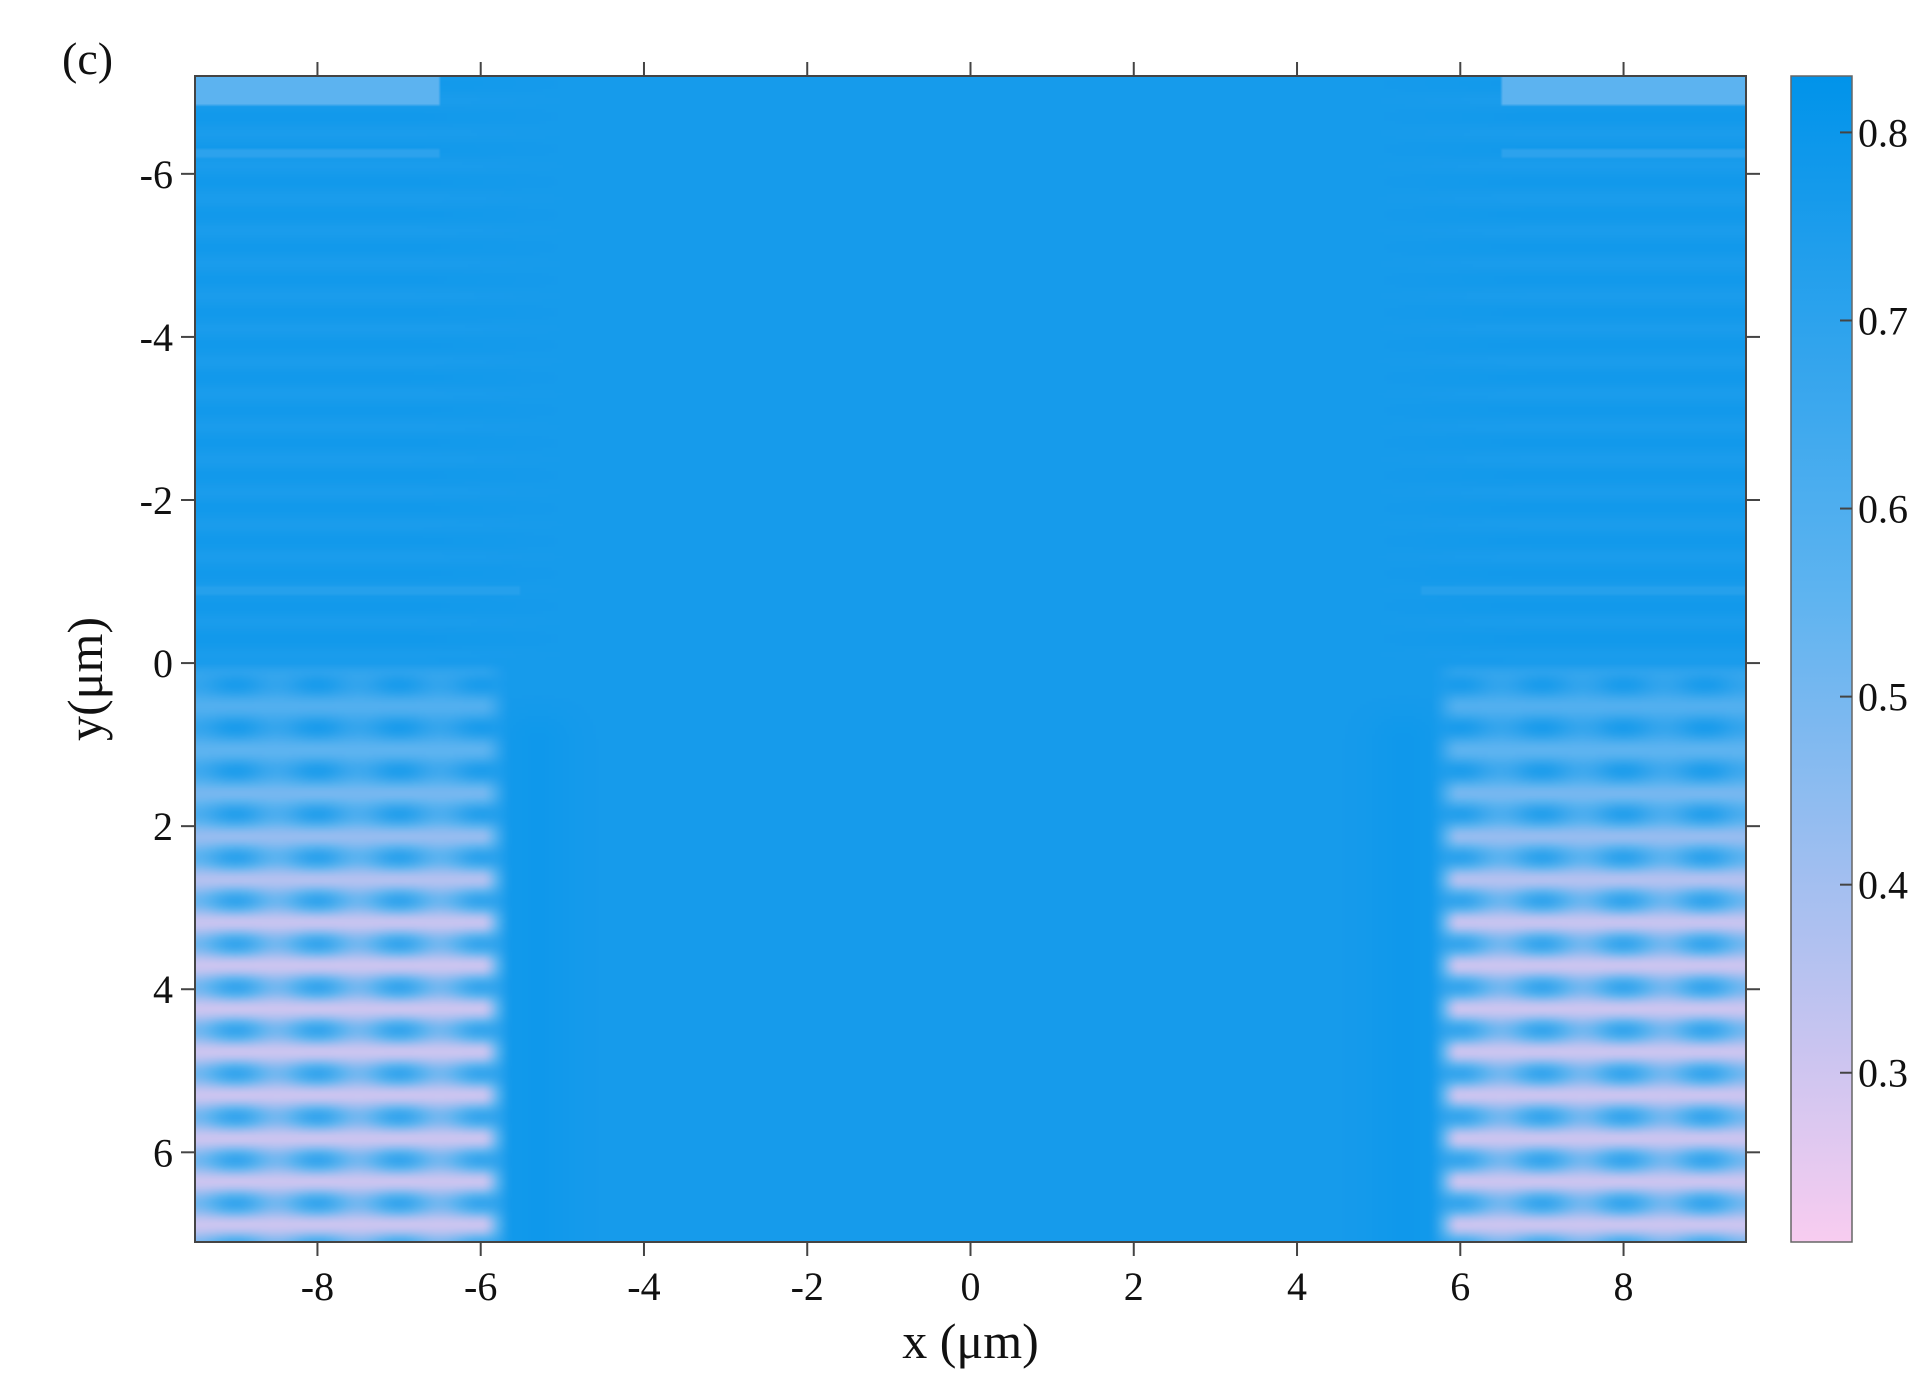 This screenshot has height=1376, width=1928. What do you see at coordinates (85, 679) in the screenshot?
I see `y-axis-label: y(μm)` at bounding box center [85, 679].